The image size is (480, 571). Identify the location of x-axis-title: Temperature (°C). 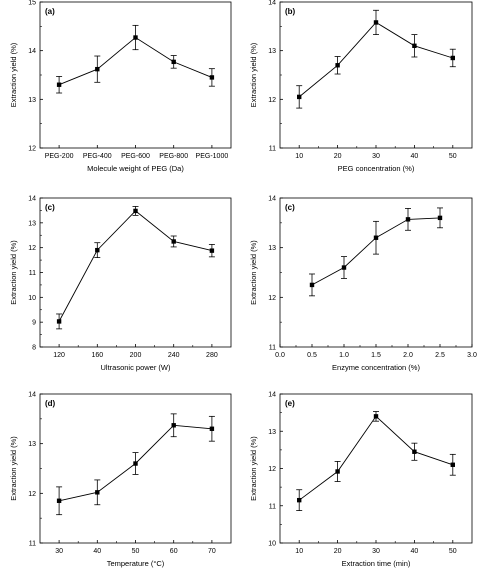
(136, 563).